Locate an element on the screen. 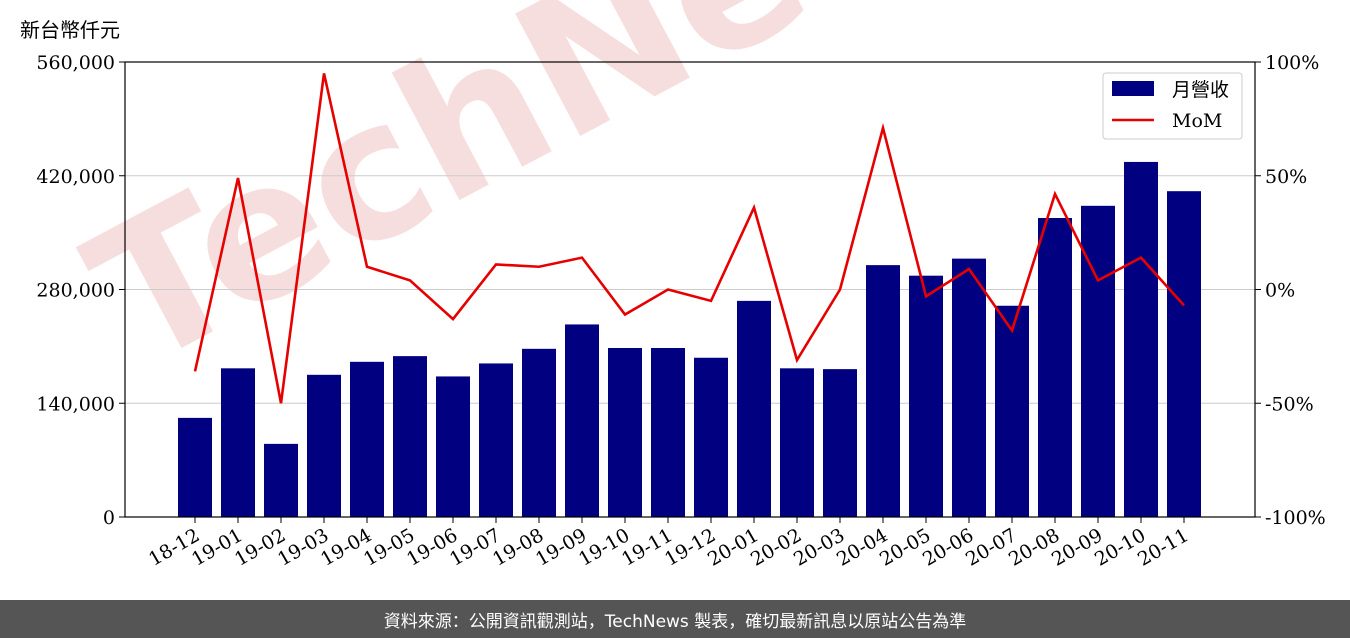 The image size is (1350, 638). y-left-tick-label: 140,000 is located at coordinates (75, 404).